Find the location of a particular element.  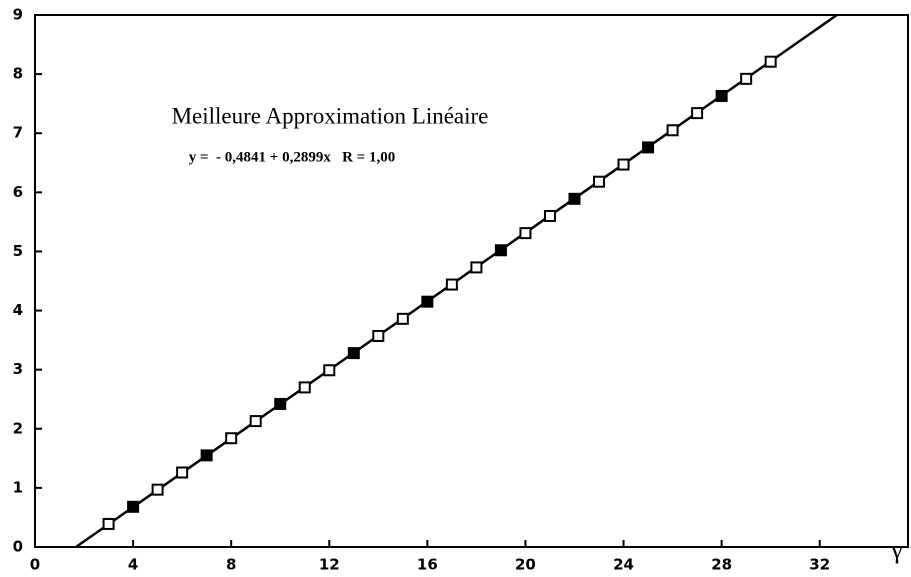

y-tick-label: 1 is located at coordinates (18, 487).